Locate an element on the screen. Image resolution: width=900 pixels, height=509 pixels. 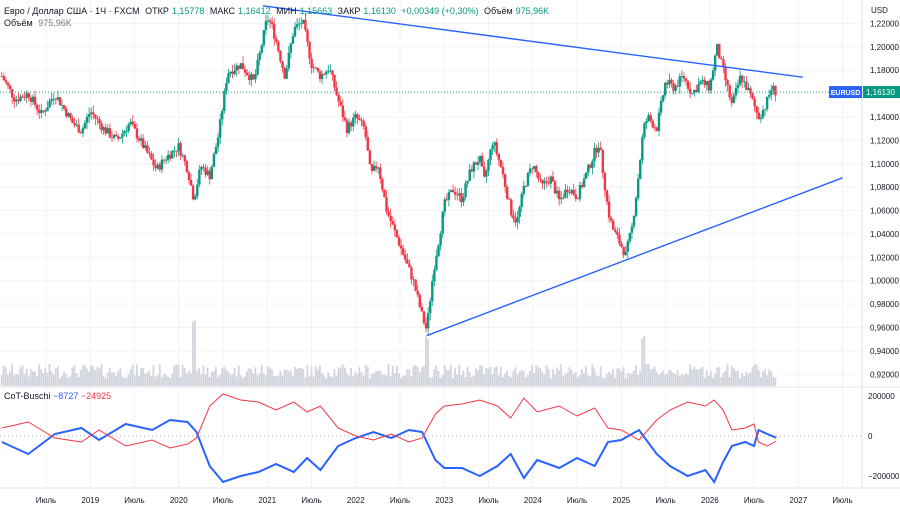
trendline is located at coordinates (634, 257).